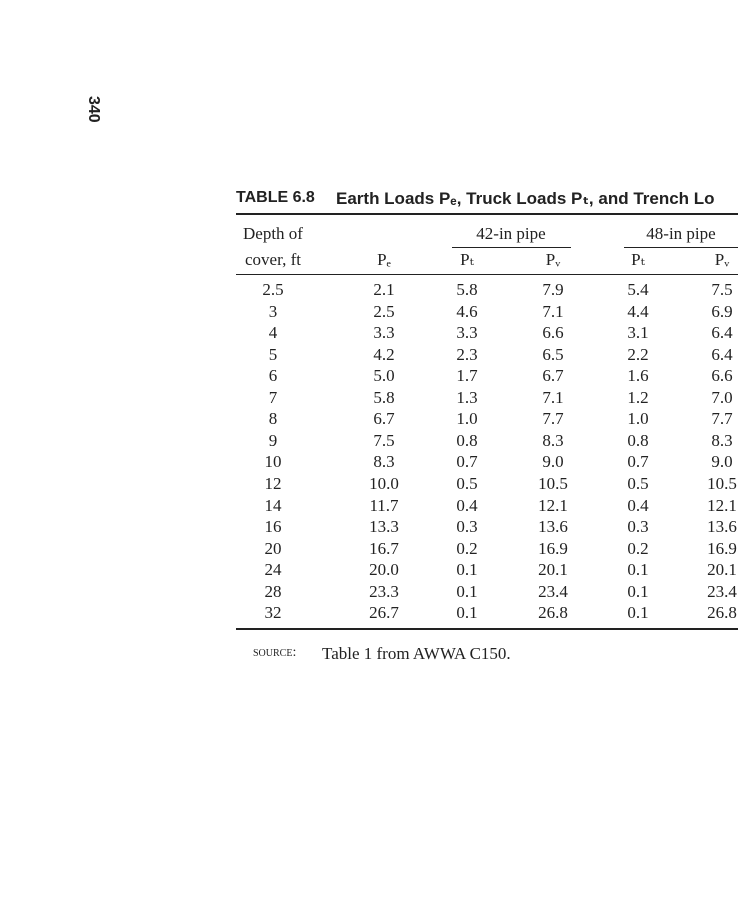 The height and width of the screenshot is (900, 738). Describe the element at coordinates (273, 233) in the screenshot. I see `column-header: Depth of` at that location.